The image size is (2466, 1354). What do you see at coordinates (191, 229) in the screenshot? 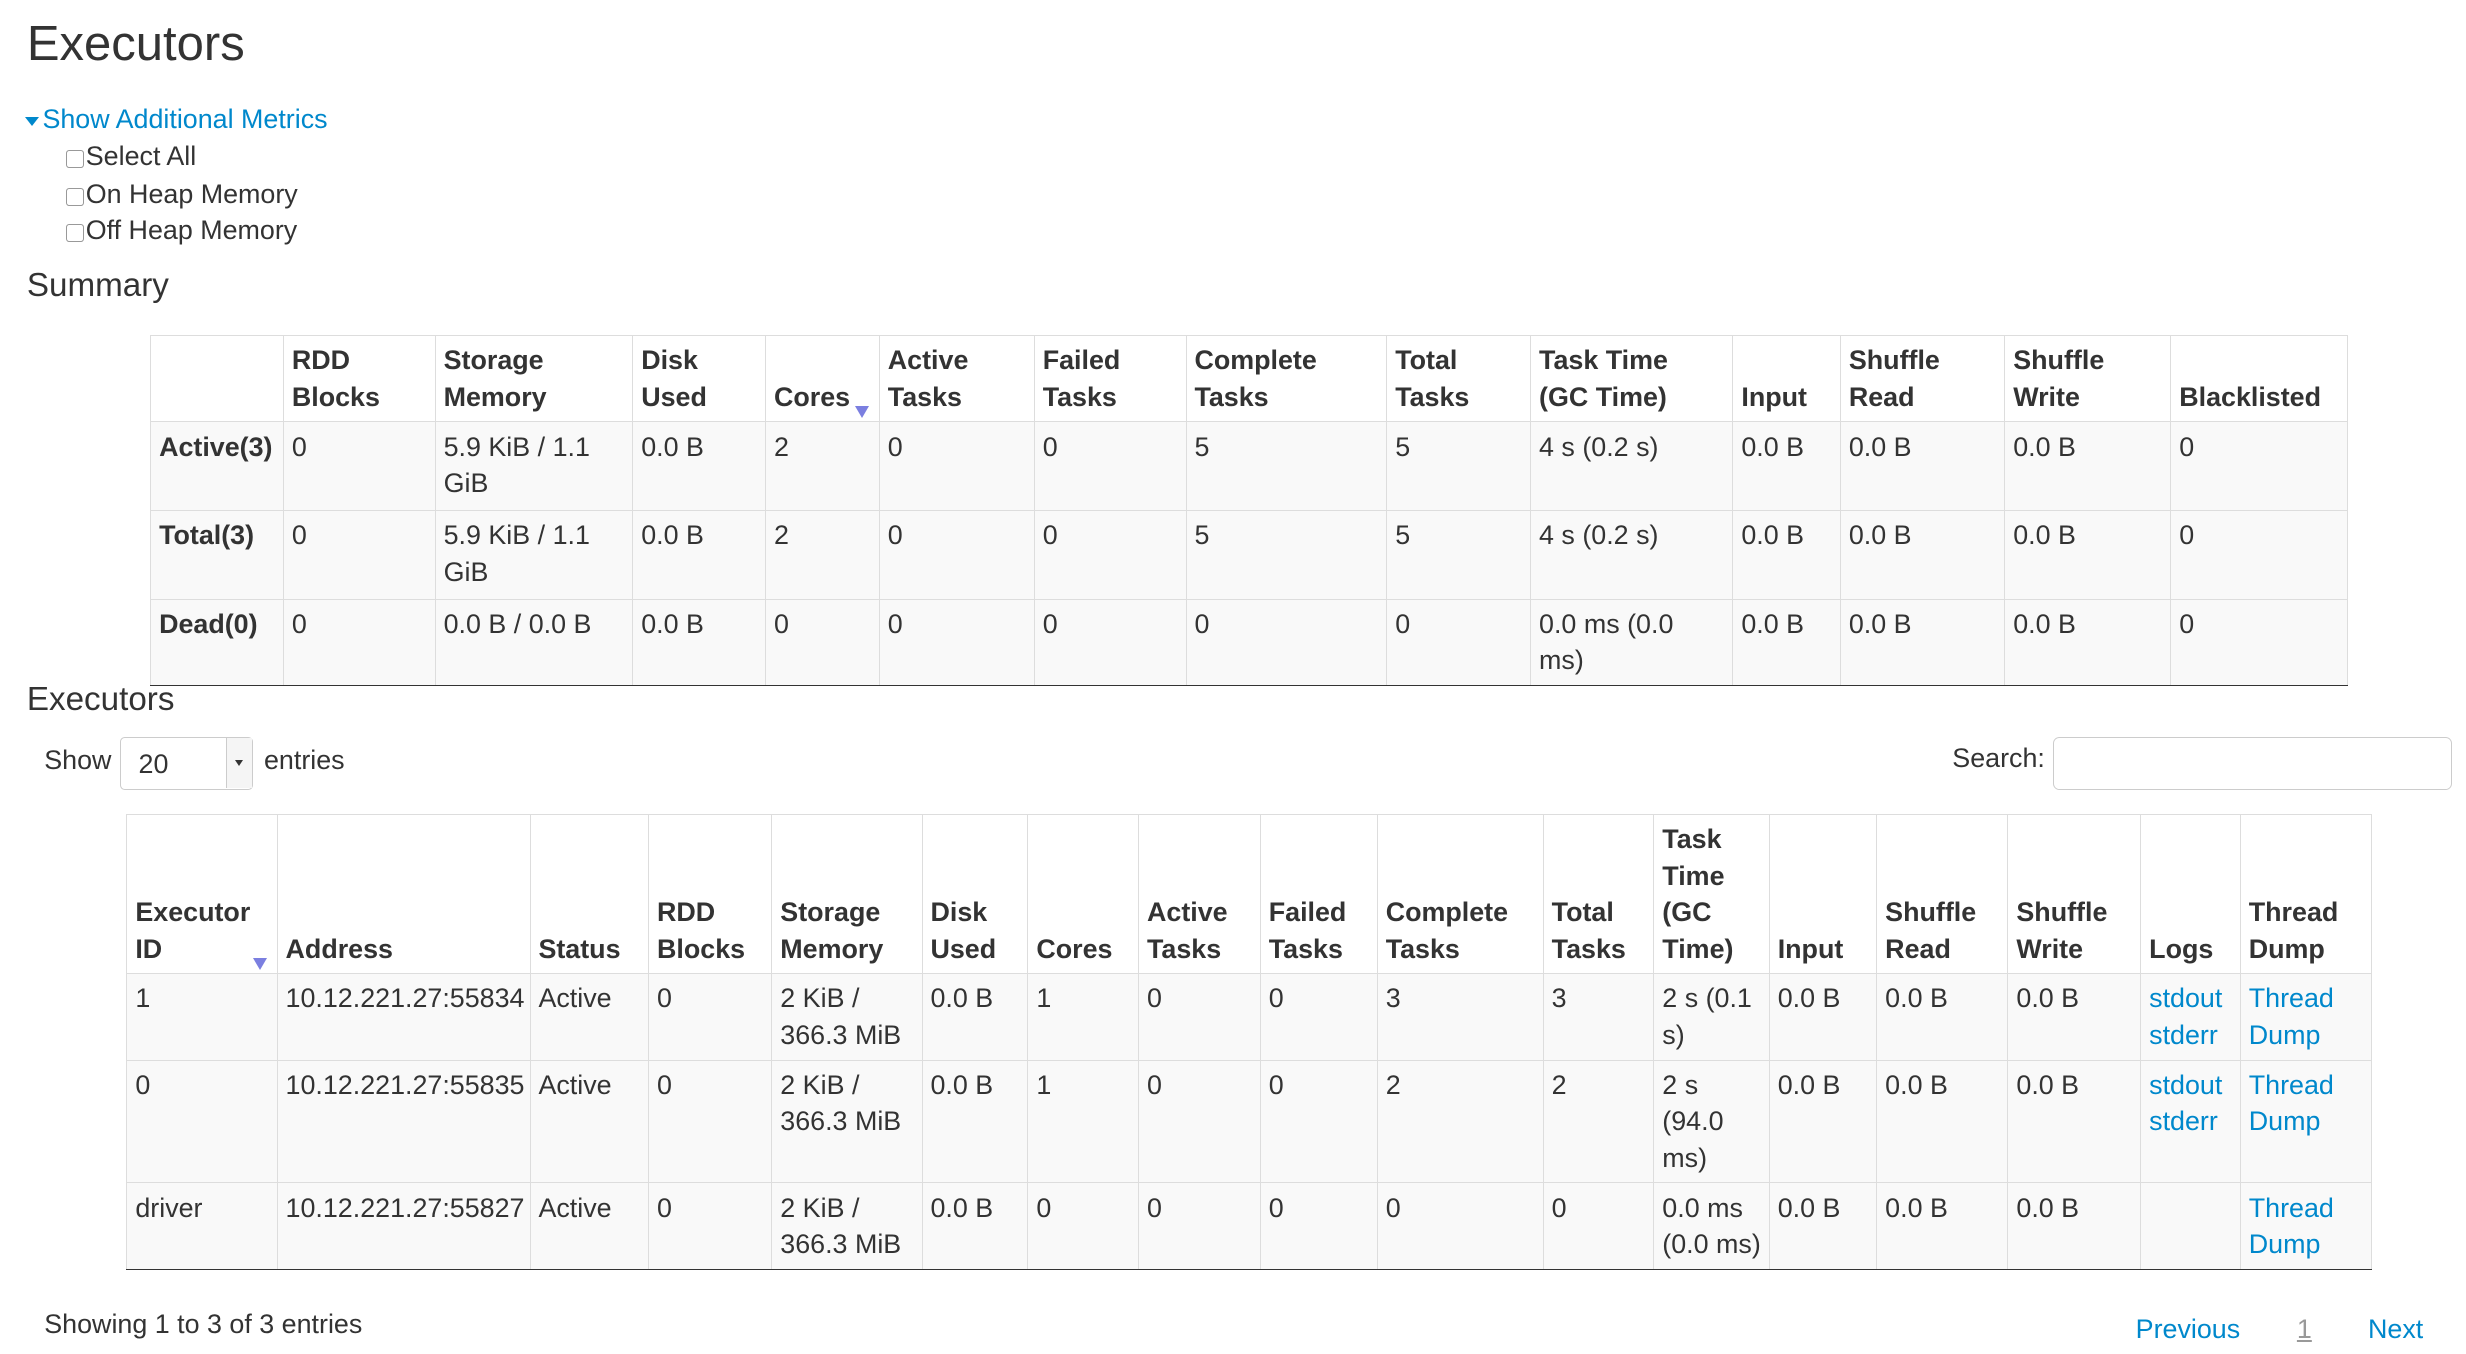
I see `option-label: Off Heap Memory` at bounding box center [191, 229].